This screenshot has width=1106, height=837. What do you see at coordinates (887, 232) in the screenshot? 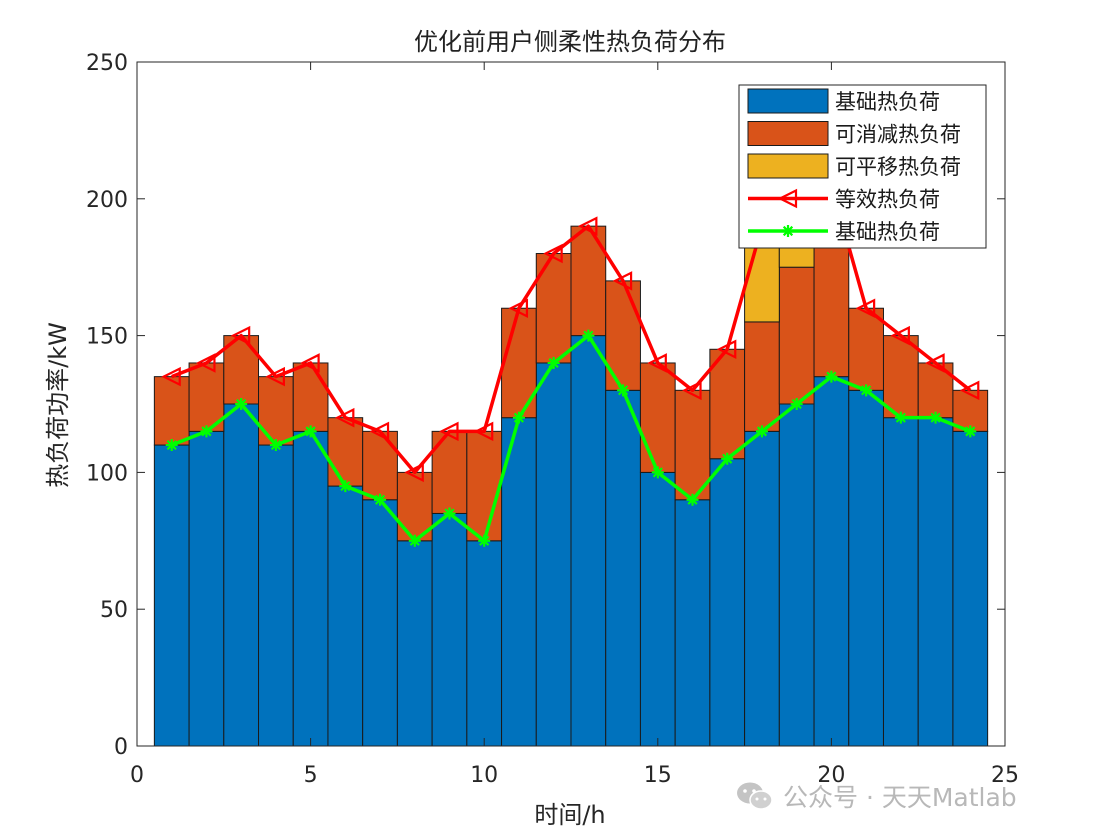
I see `legend-label-5: 基础热负荷` at bounding box center [887, 232].